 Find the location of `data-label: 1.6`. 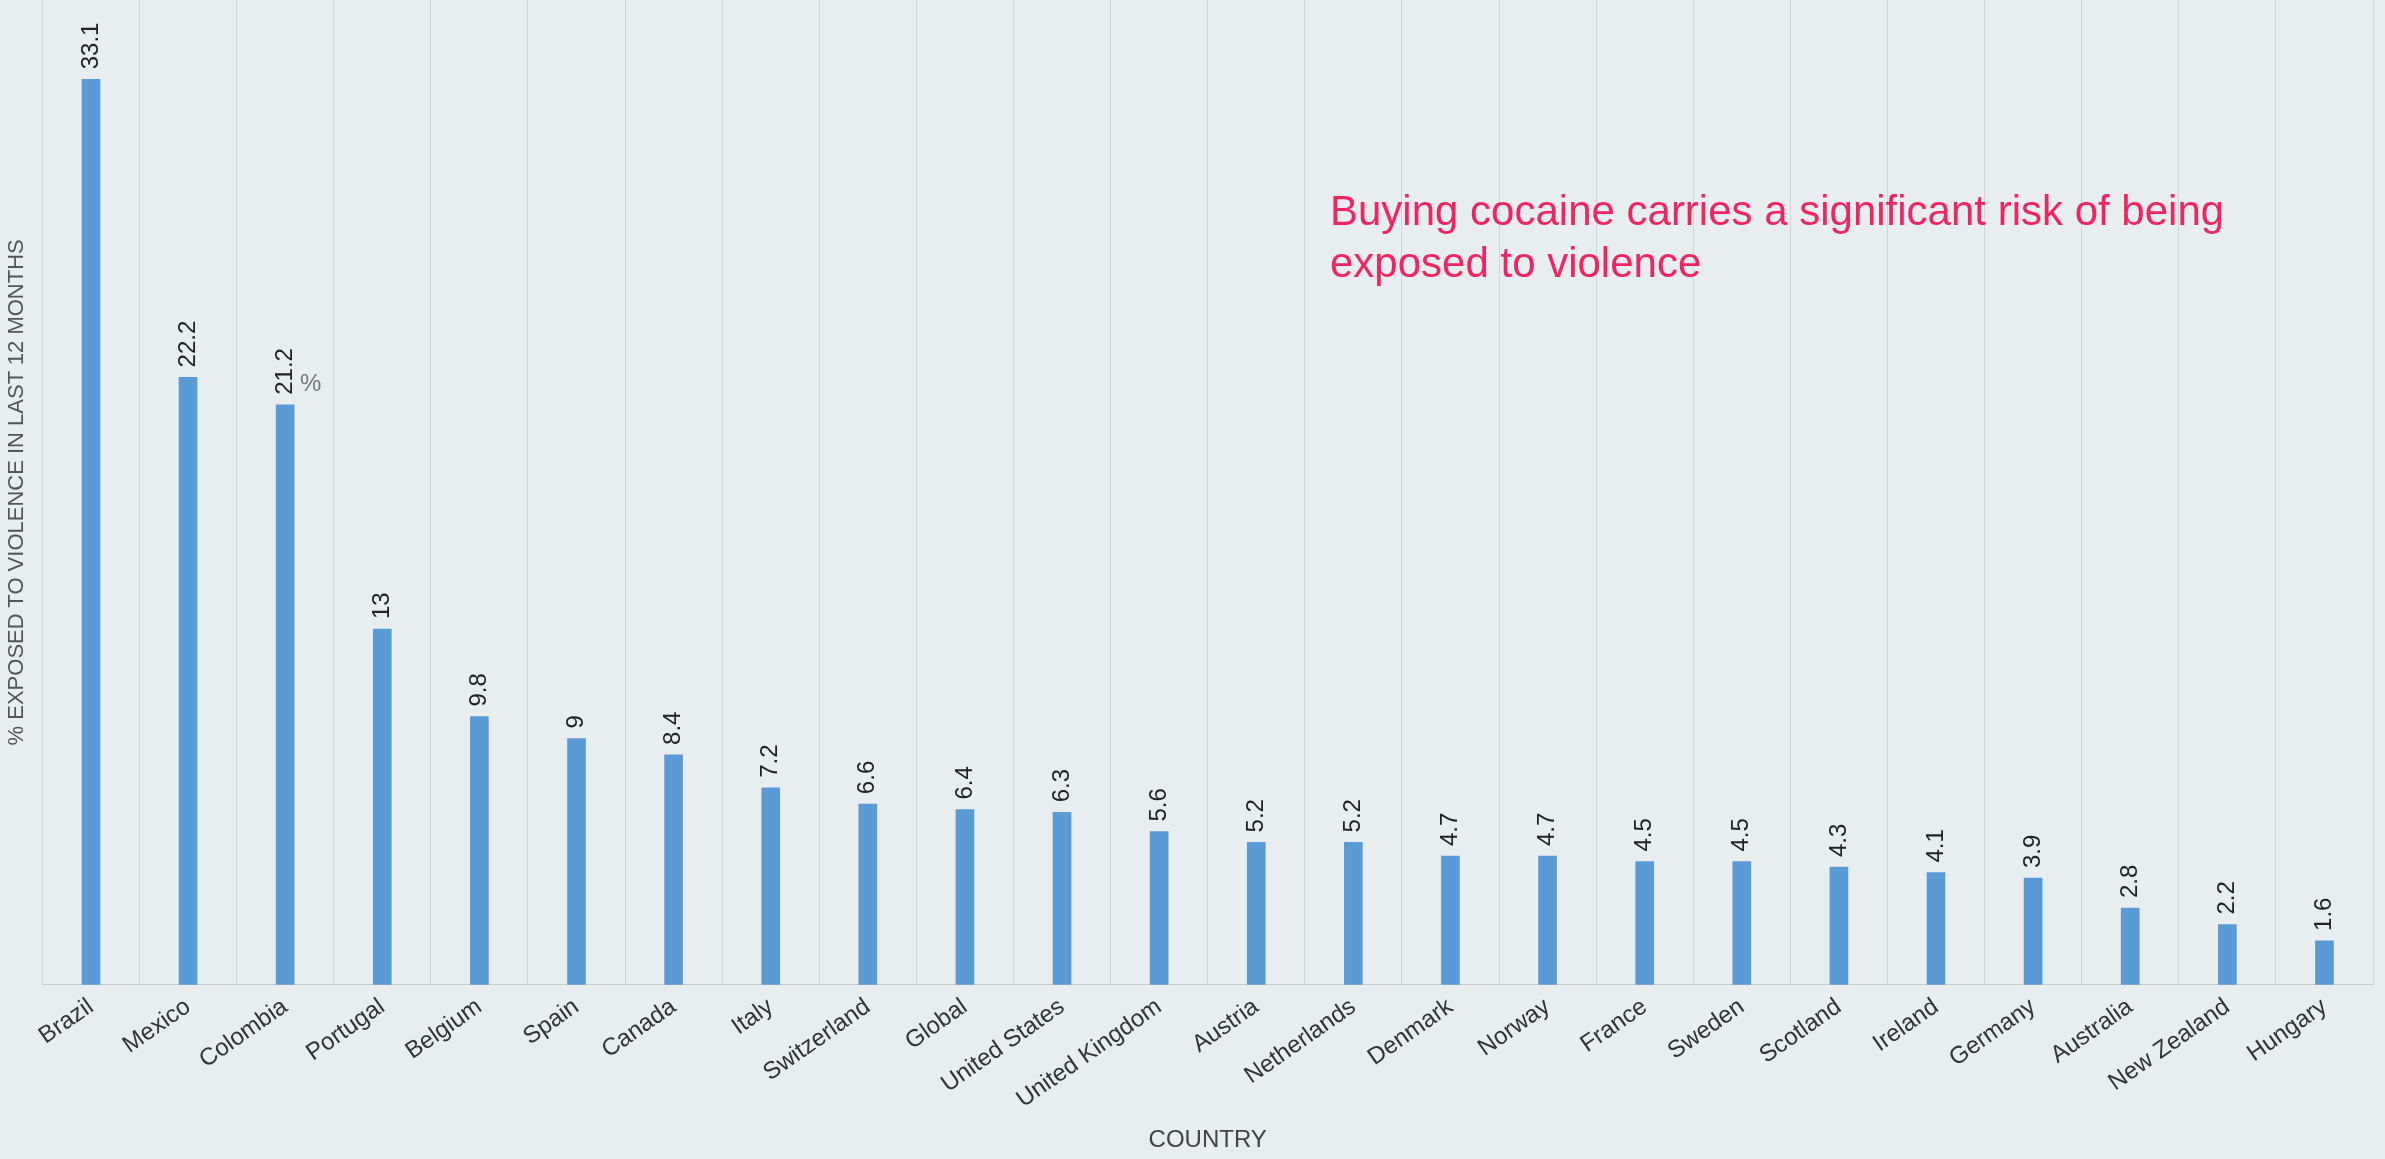

data-label: 1.6 is located at coordinates (2323, 914).